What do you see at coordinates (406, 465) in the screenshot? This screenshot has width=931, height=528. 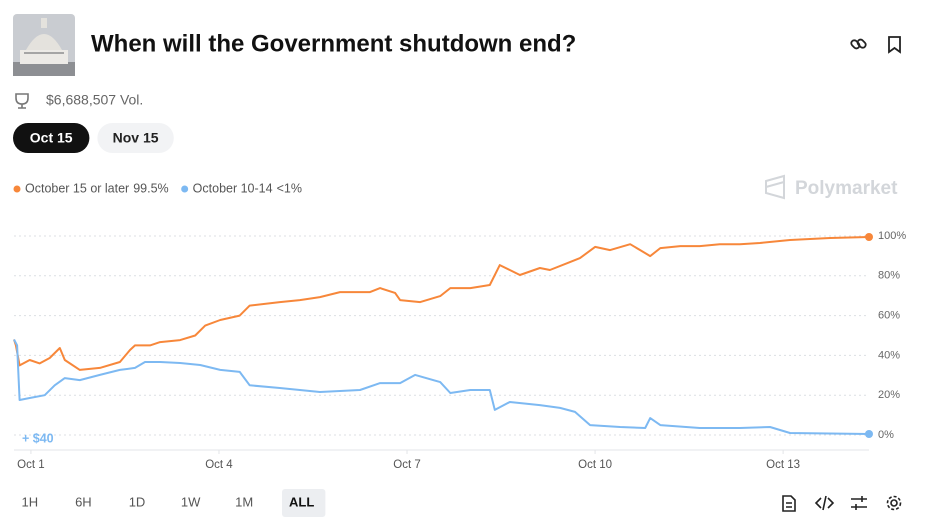 I see `x-tick-label: Oct 7` at bounding box center [406, 465].